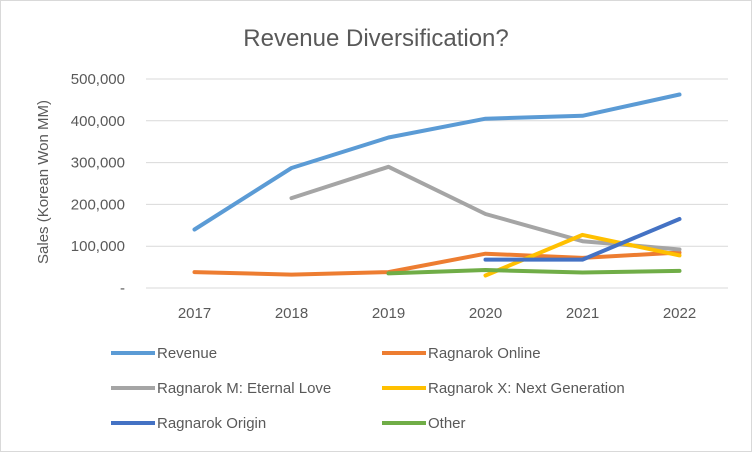  Describe the element at coordinates (211, 423) in the screenshot. I see `legend-label: Ragnarok Origin` at that location.